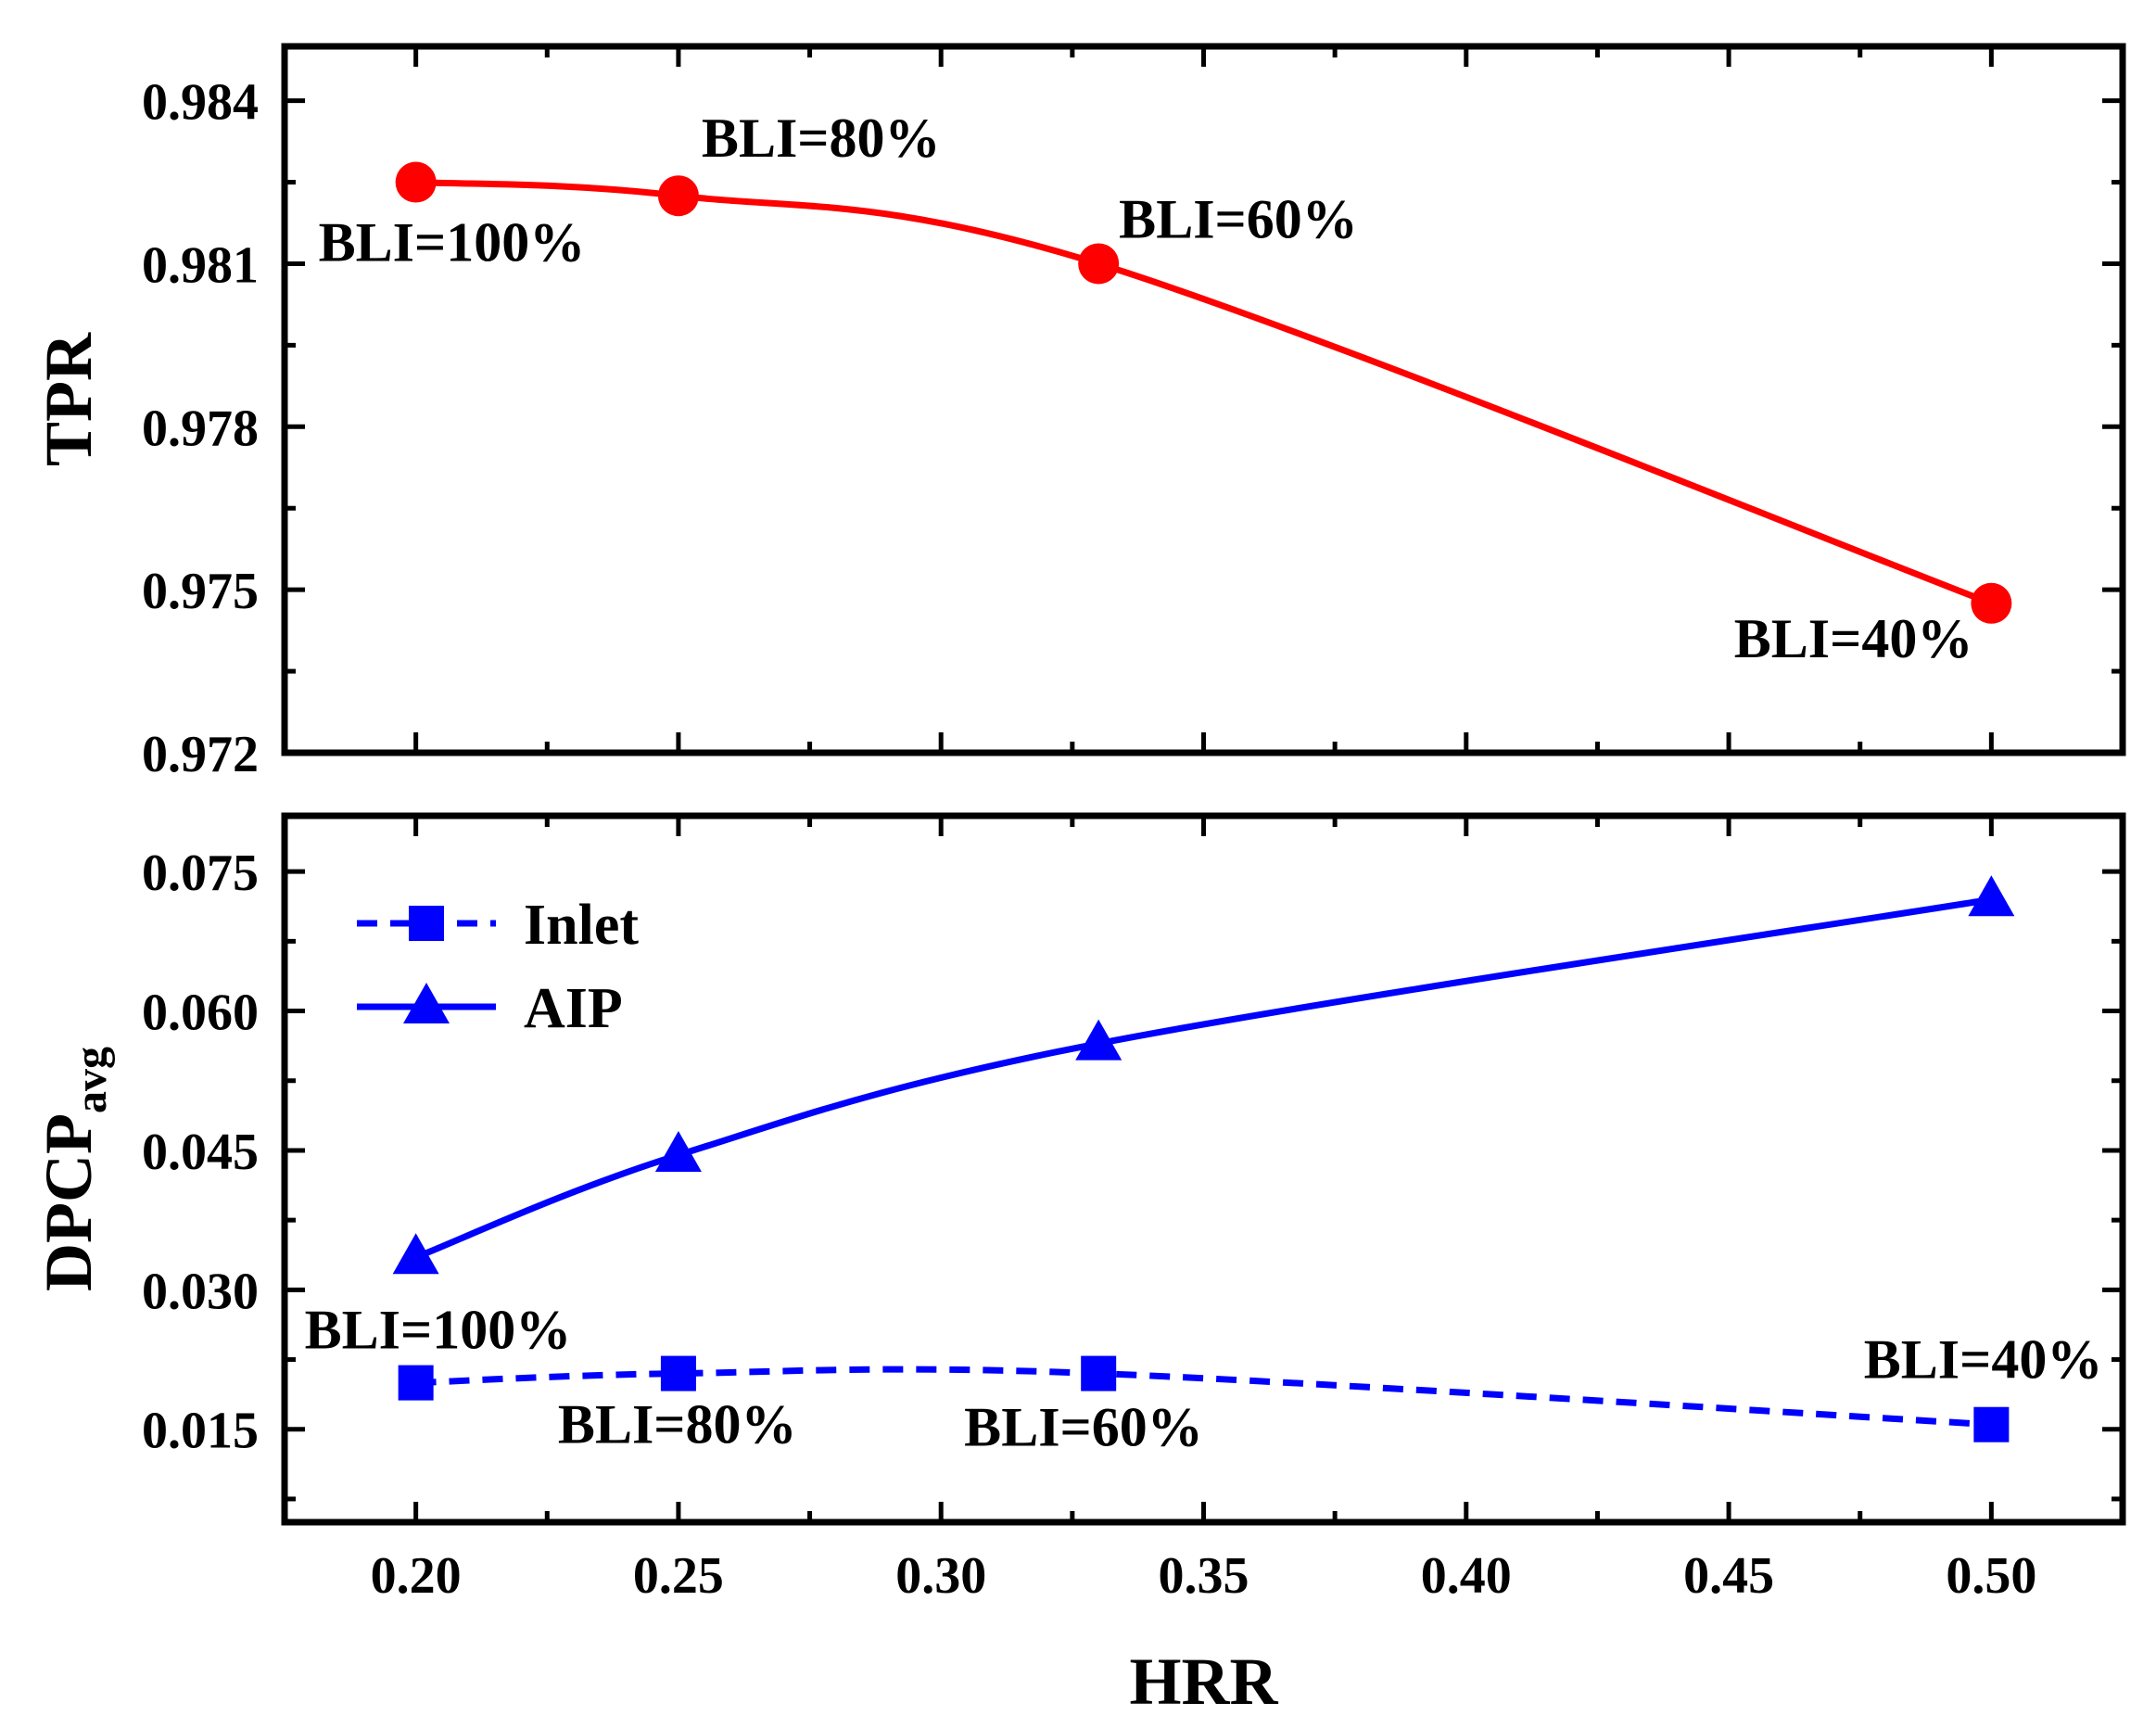  What do you see at coordinates (69, 399) in the screenshot?
I see `tpr-y-axis-title: TPR` at bounding box center [69, 399].